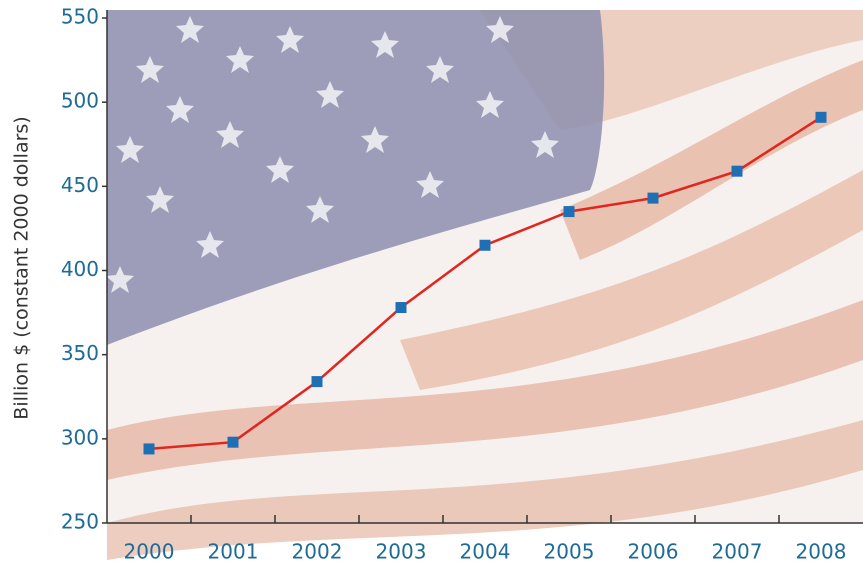 The height and width of the screenshot is (568, 863). What do you see at coordinates (80, 437) in the screenshot?
I see `y-tick-label: 300` at bounding box center [80, 437].